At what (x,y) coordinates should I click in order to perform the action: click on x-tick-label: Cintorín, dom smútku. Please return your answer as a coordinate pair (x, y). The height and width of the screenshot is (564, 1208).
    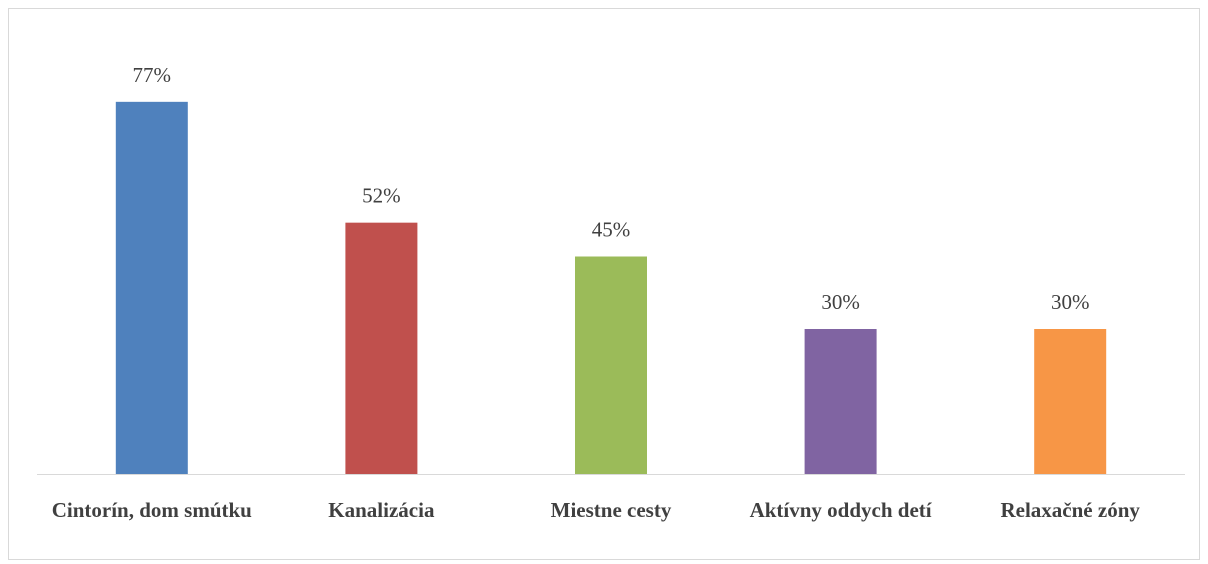
    Looking at the image, I should click on (151, 510).